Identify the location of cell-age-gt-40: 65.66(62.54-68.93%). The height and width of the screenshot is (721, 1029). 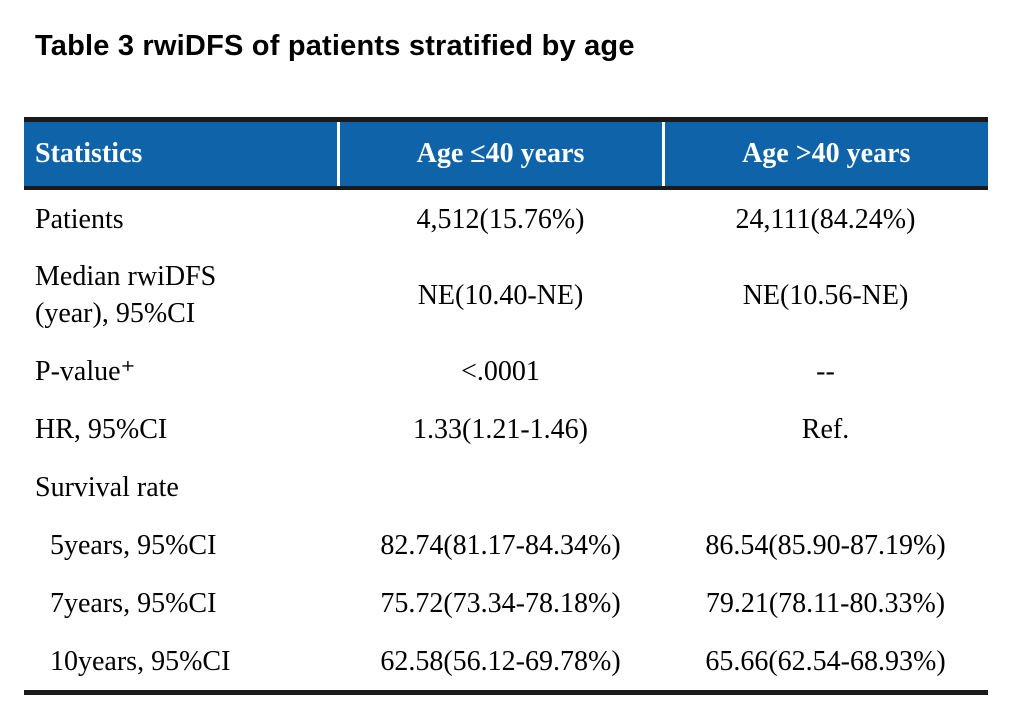
(825, 661).